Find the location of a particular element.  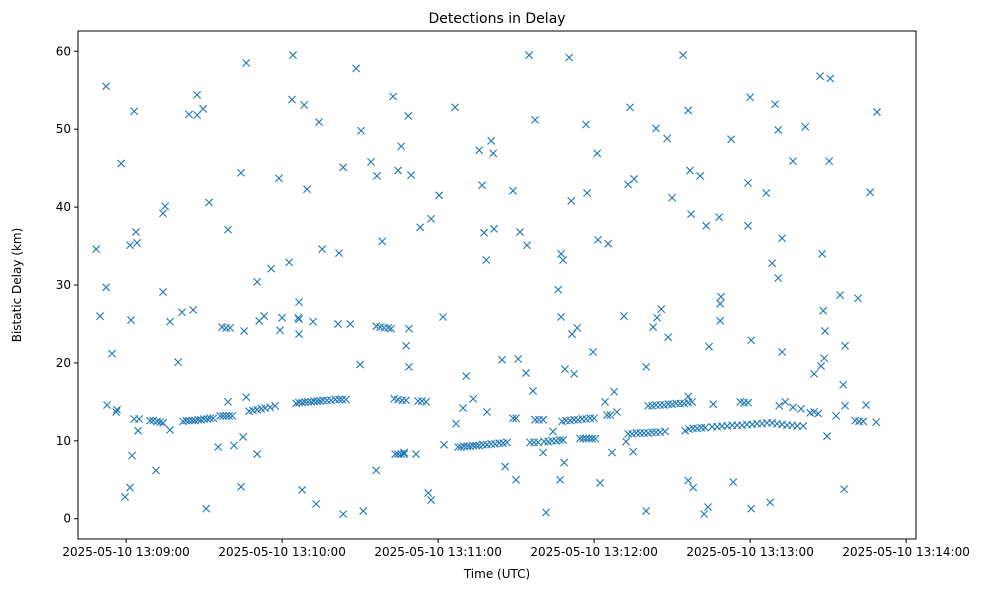

y-axis-label: Bistatic Delay (km) is located at coordinates (17, 285).